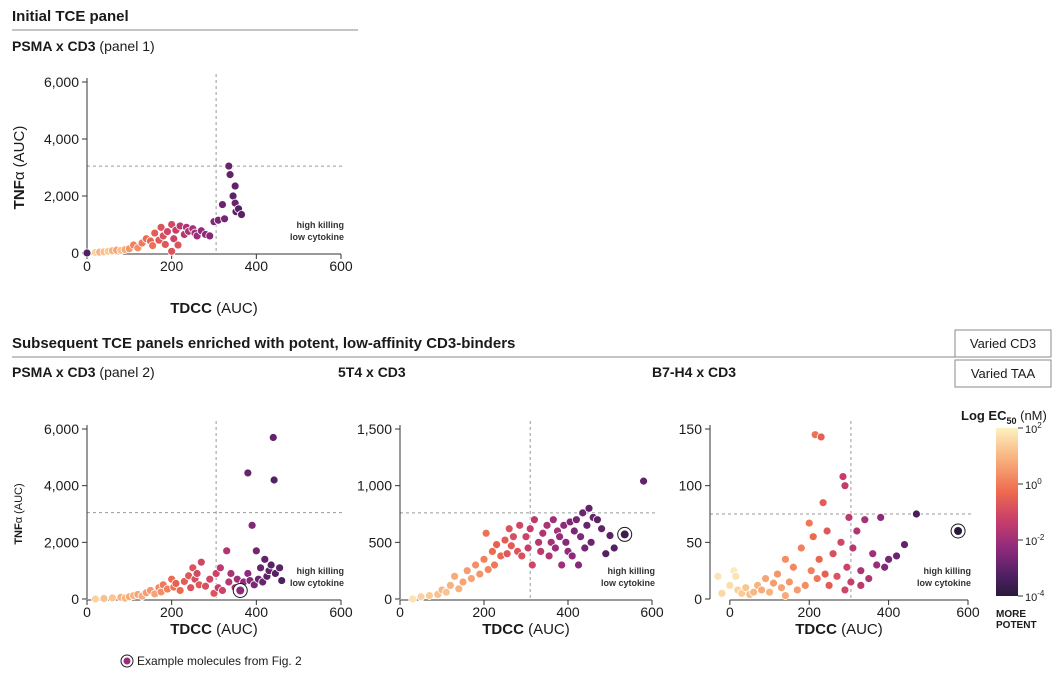 The width and height of the screenshot is (1057, 680). What do you see at coordinates (1007, 512) in the screenshot?
I see `colorbar` at bounding box center [1007, 512].